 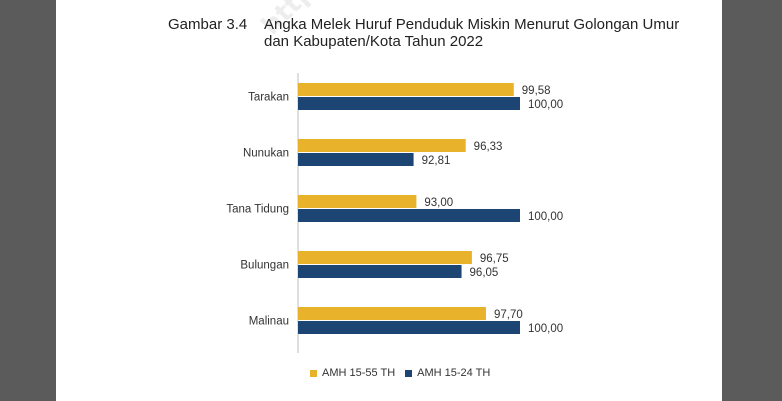 What do you see at coordinates (438, 203) in the screenshot?
I see `data-label: 93,00` at bounding box center [438, 203].